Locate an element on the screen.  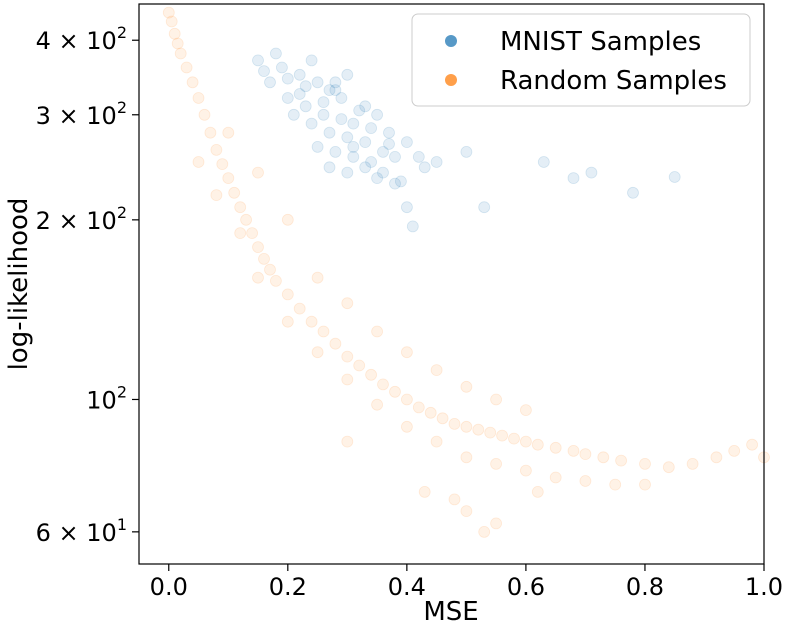
y-tick-exponent: 2 is located at coordinates (122, 212).